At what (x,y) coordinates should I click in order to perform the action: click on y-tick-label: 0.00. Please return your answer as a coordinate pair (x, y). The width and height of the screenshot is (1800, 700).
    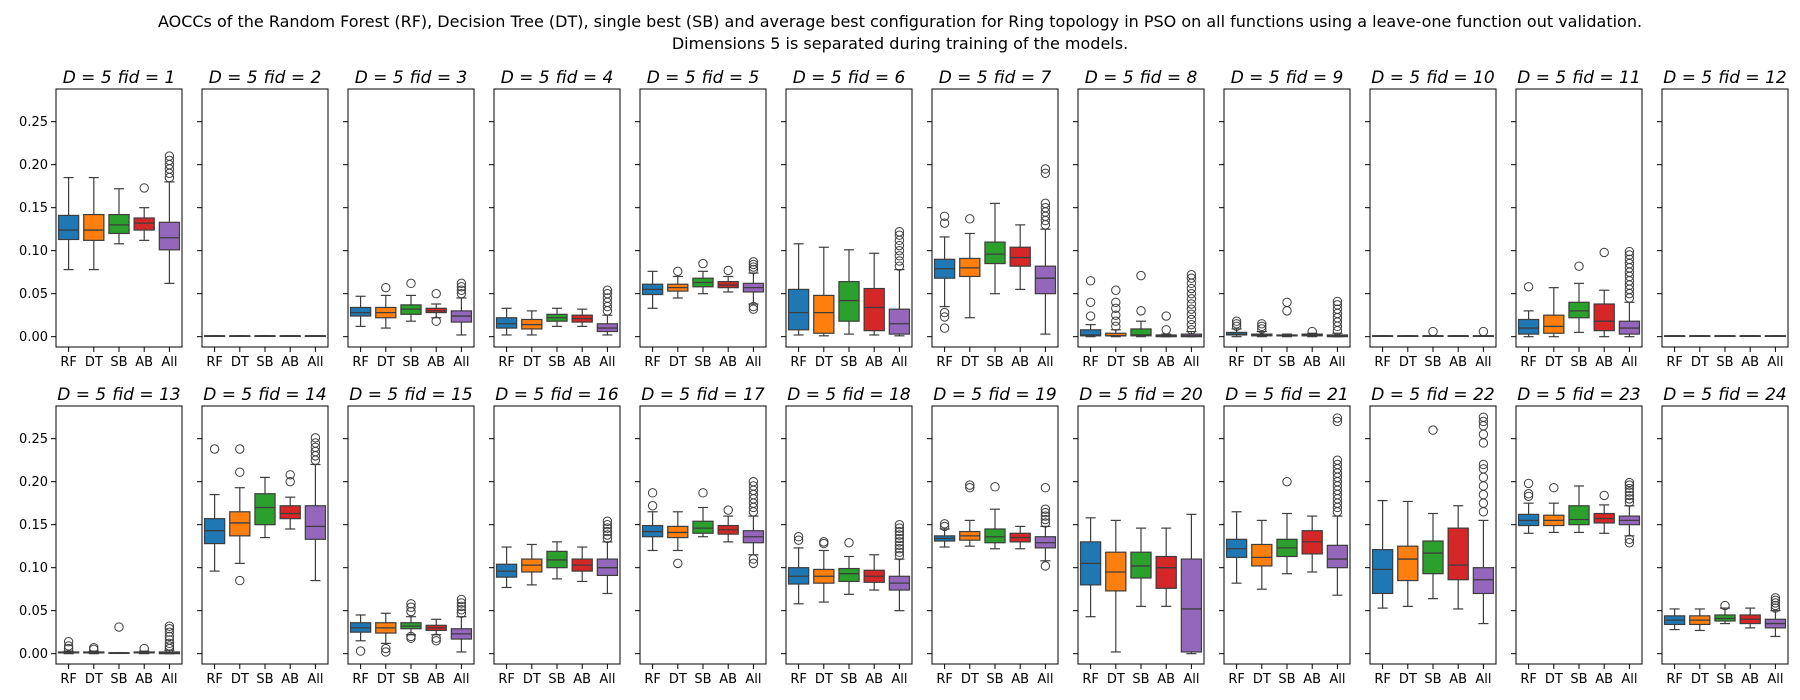
    Looking at the image, I should click on (33, 654).